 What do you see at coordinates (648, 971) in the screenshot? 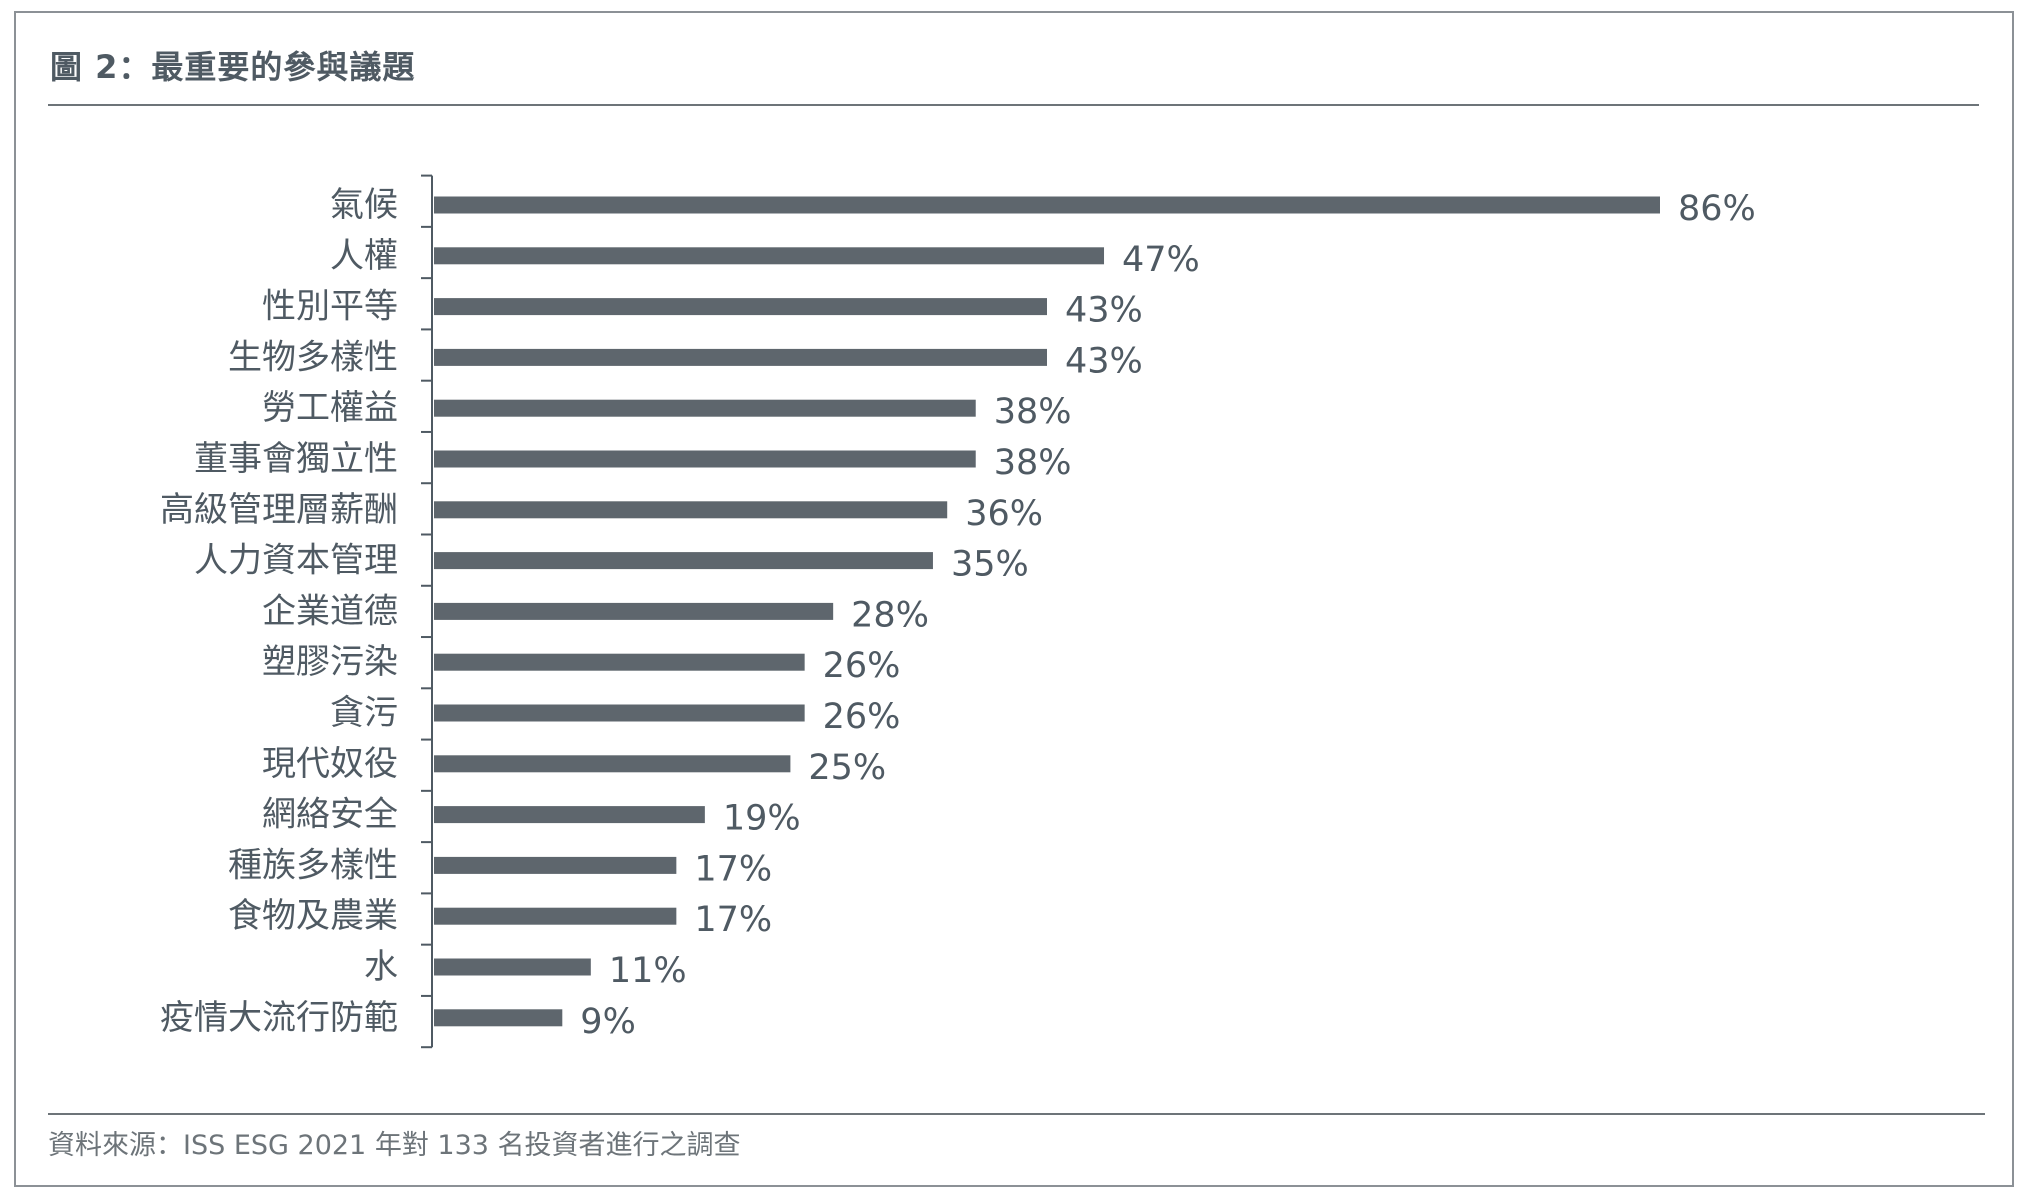
I see `value-label: 11%` at bounding box center [648, 971].